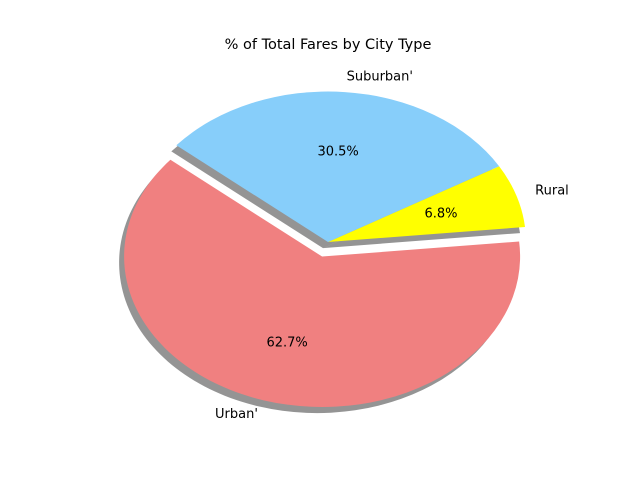 The height and width of the screenshot is (480, 640). I want to click on pie-slice-rural, so click(427, 204).